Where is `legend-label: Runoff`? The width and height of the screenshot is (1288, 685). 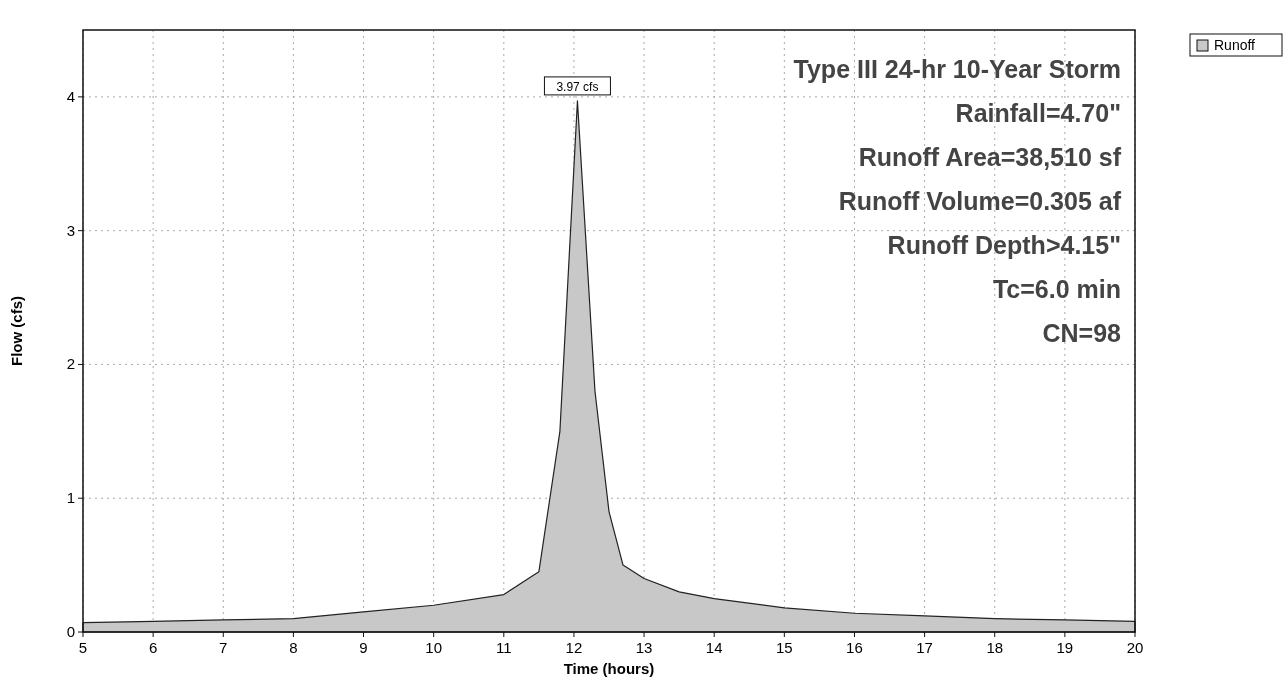
legend-label: Runoff is located at coordinates (1235, 45).